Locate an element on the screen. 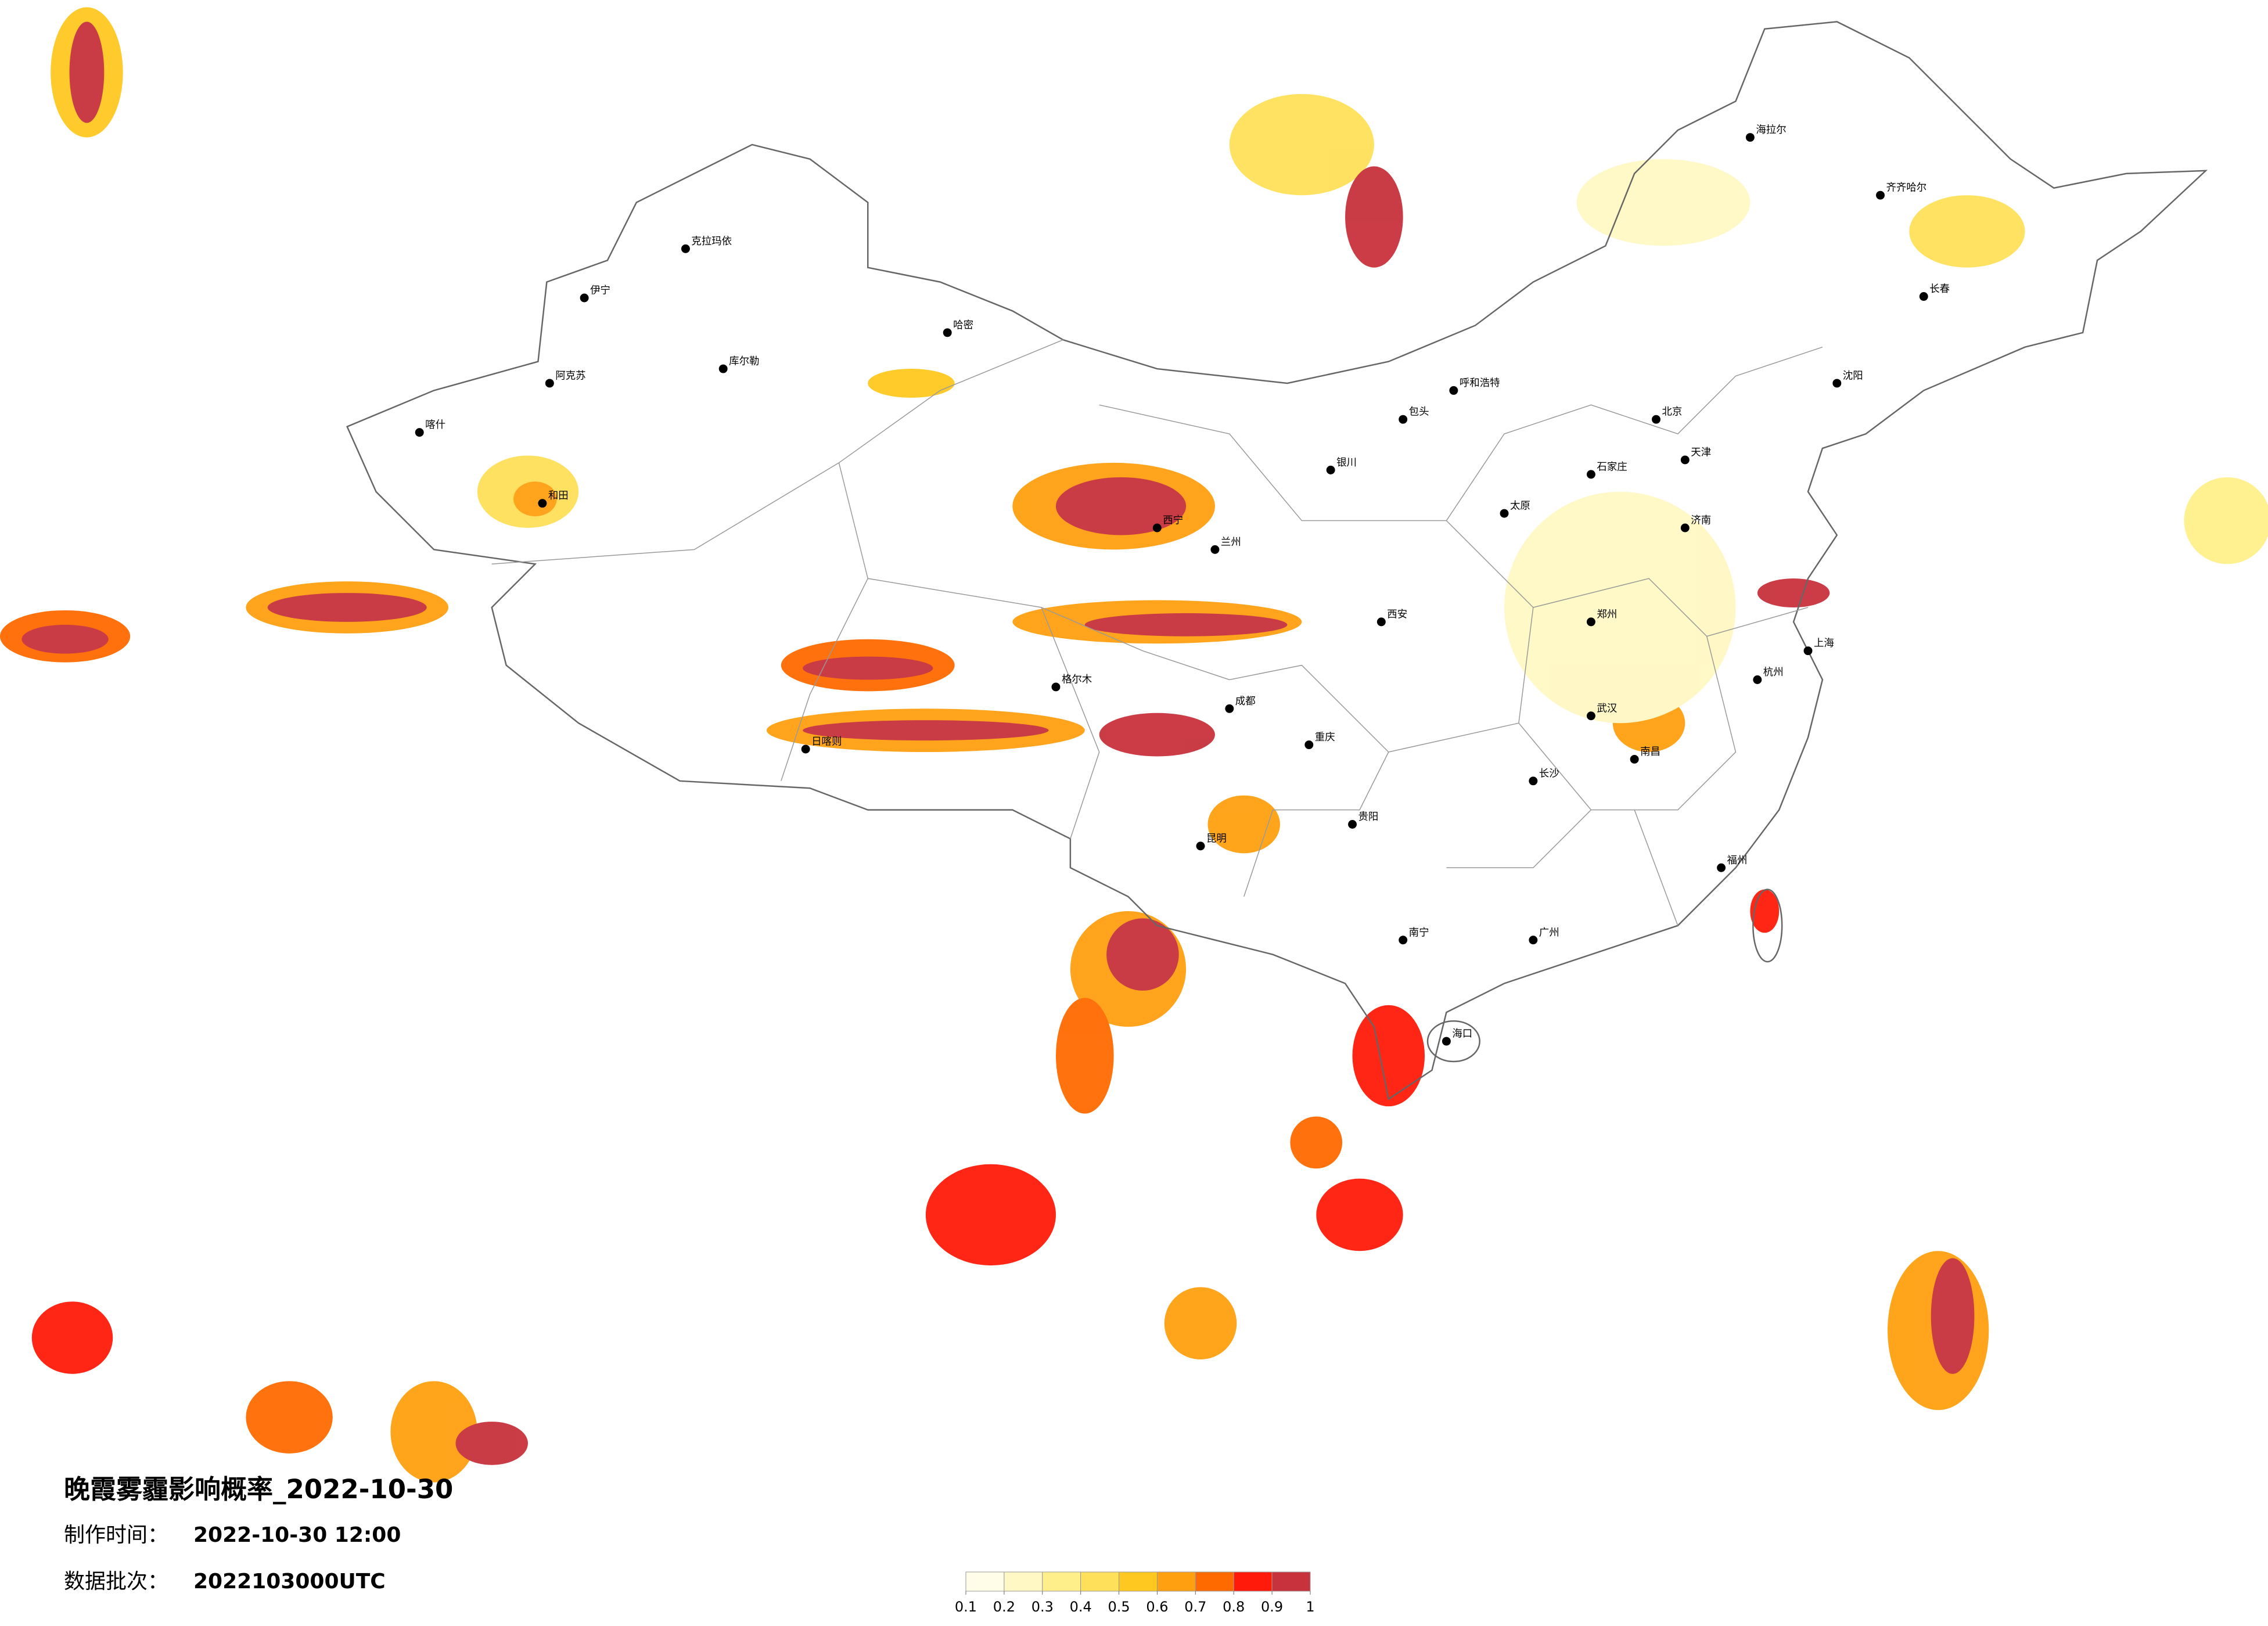 This screenshot has width=2268, height=1626. city-label: 日喀则 is located at coordinates (826, 742).